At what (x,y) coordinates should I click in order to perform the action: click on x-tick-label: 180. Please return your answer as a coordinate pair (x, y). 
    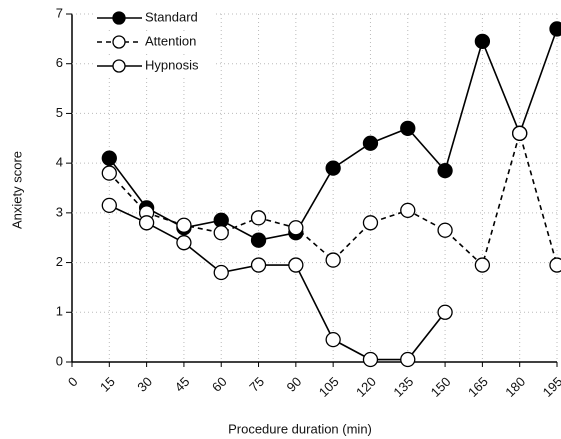
    Looking at the image, I should click on (515, 387).